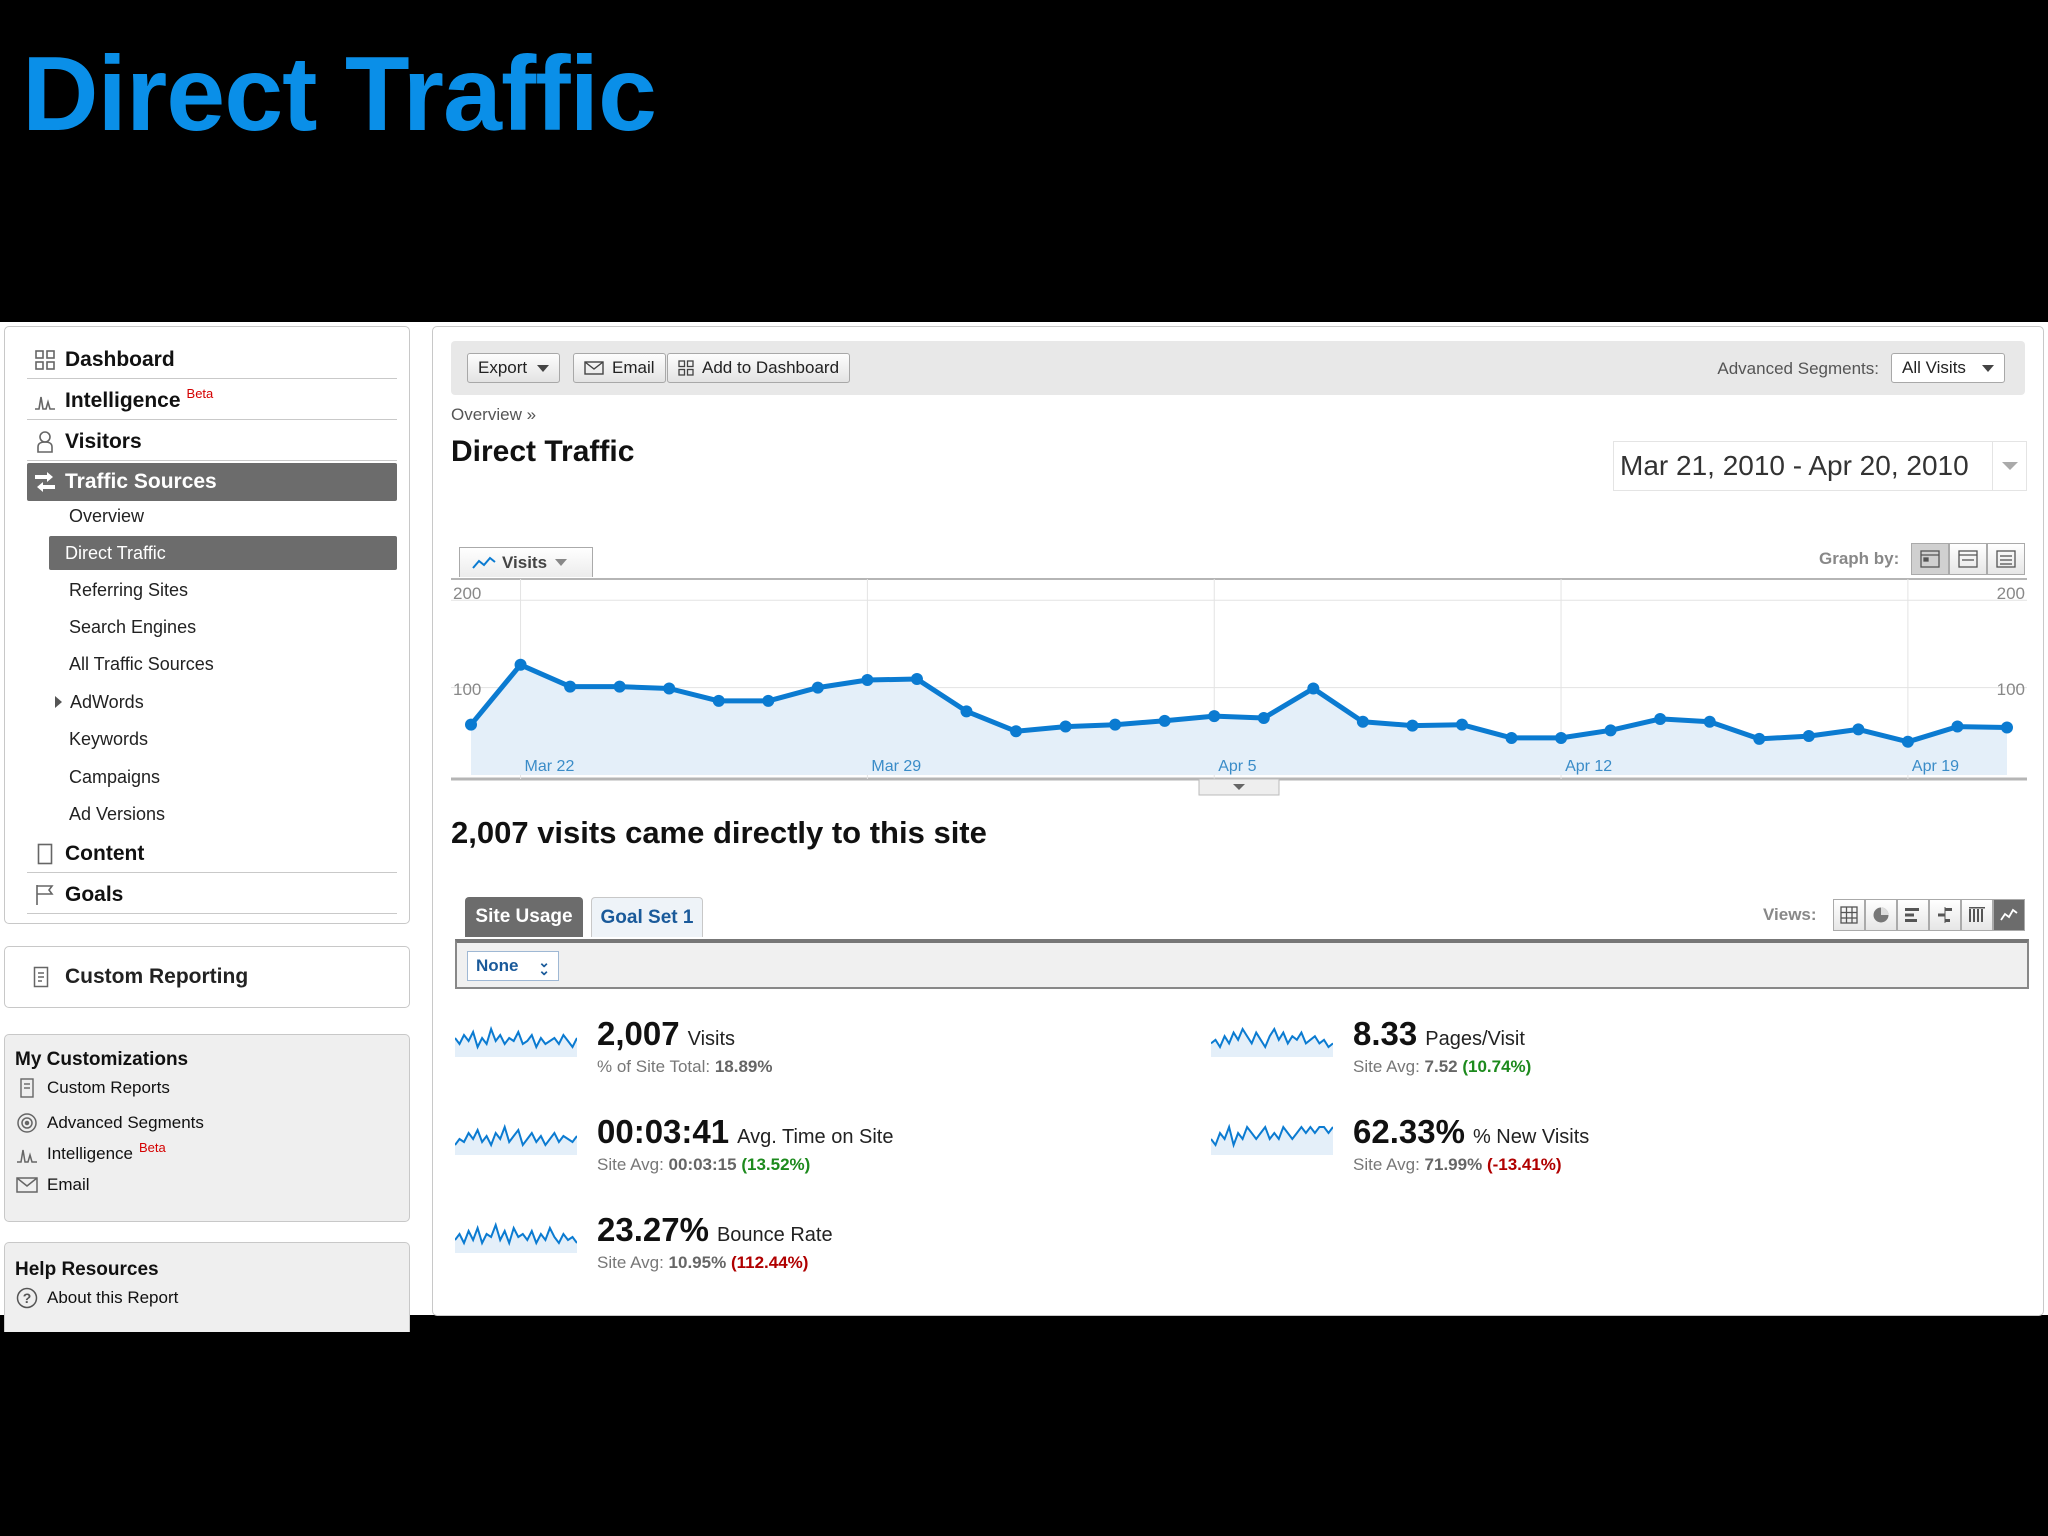 The height and width of the screenshot is (1536, 2048). I want to click on add-to-dashboard-button: Add to Dashboard, so click(759, 368).